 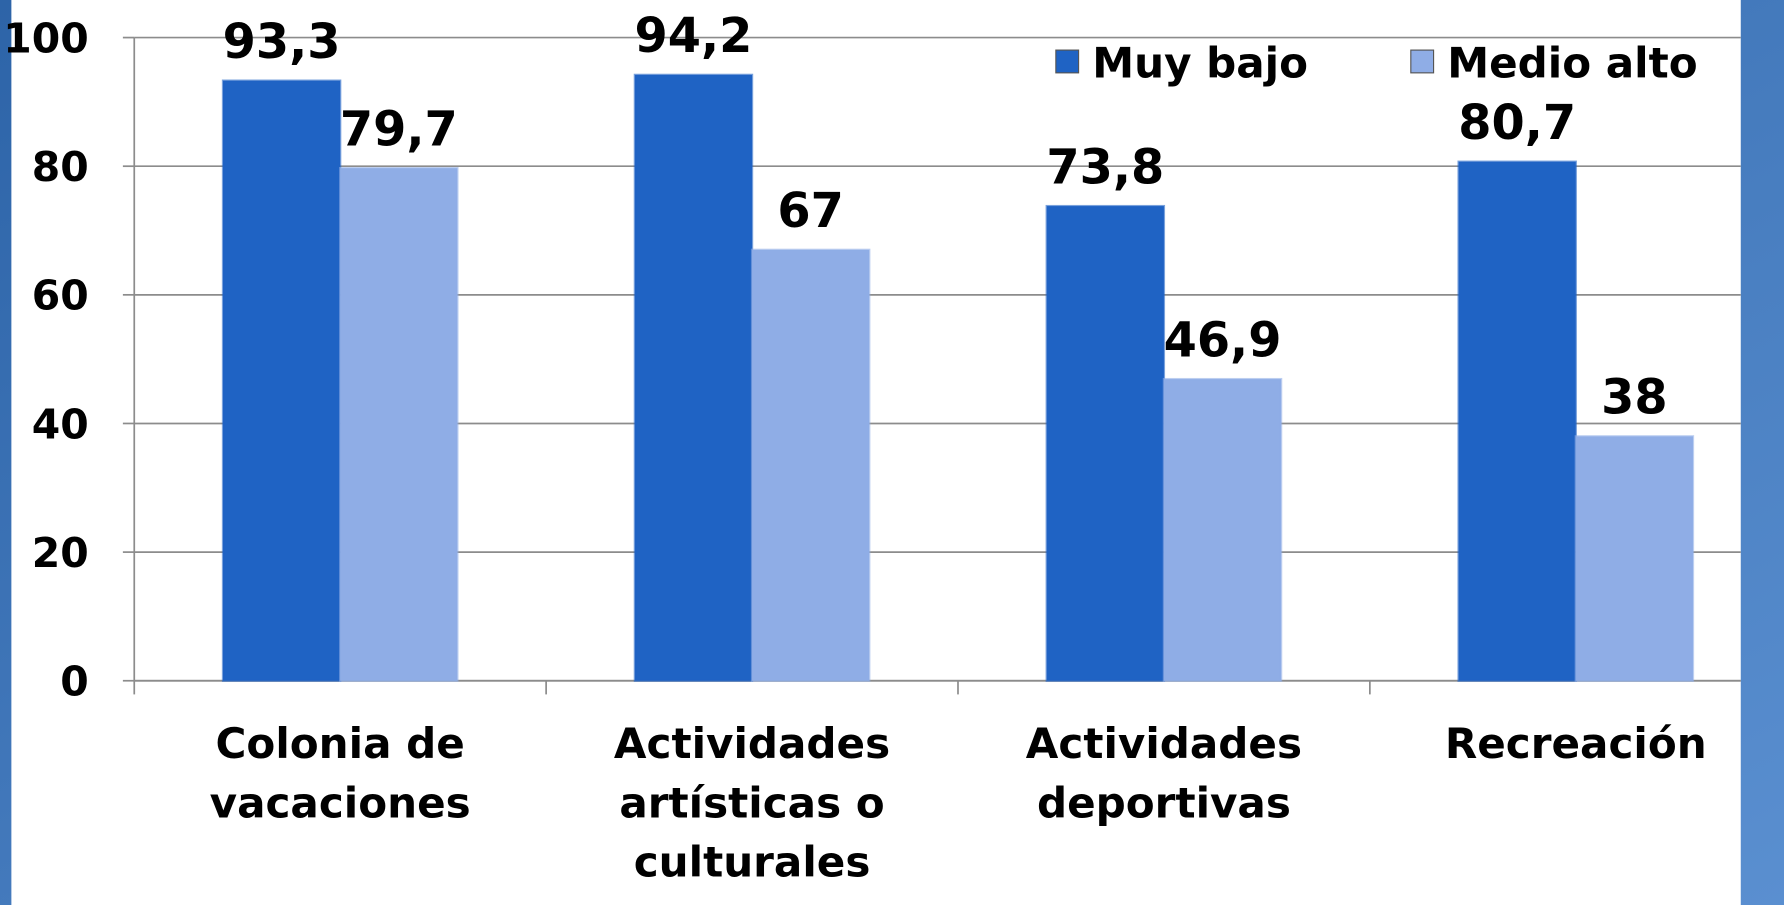 I want to click on value-label: 67, so click(x=810, y=211).